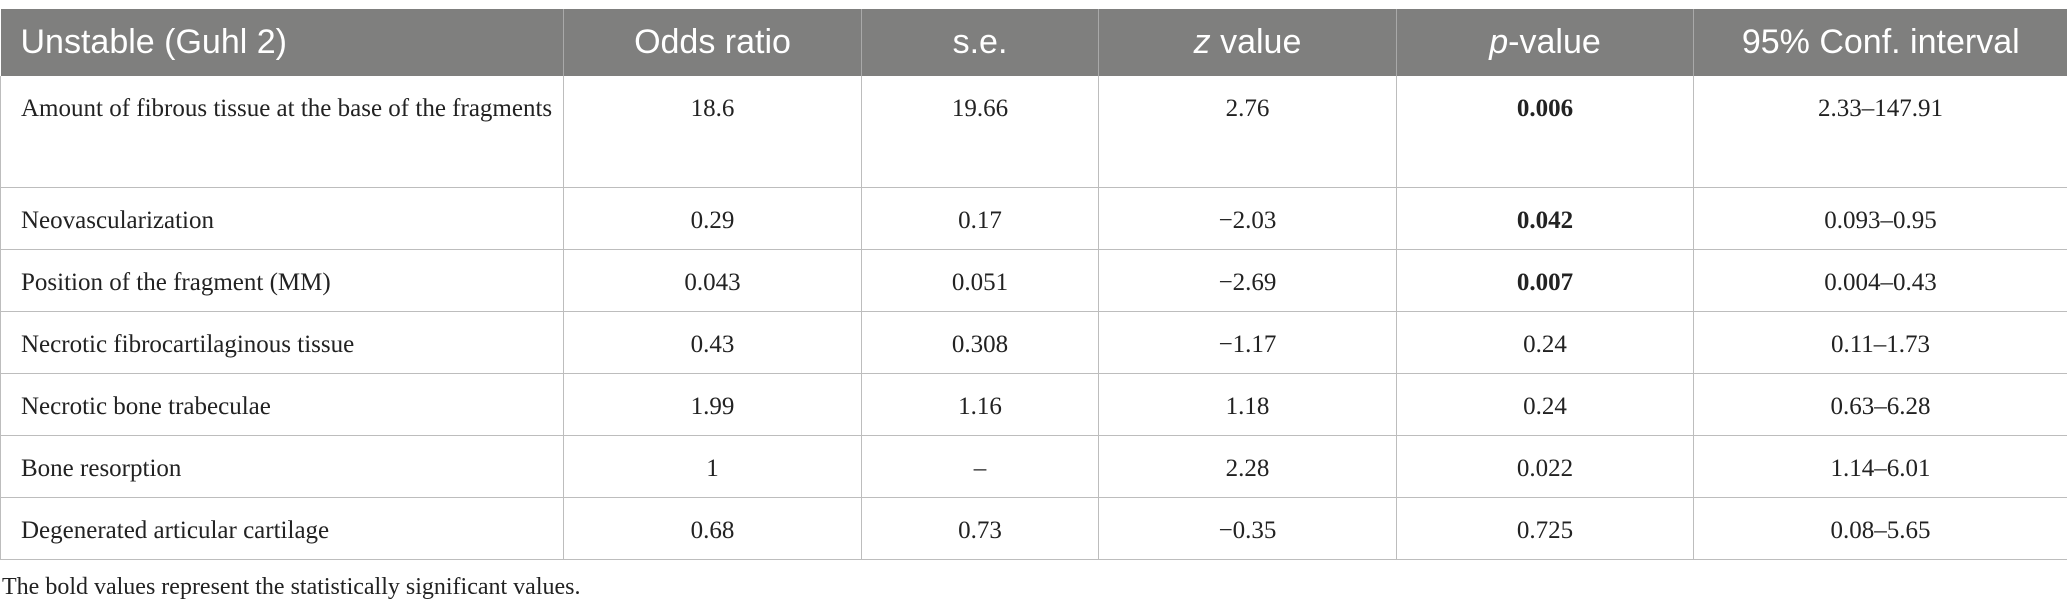  What do you see at coordinates (980, 218) in the screenshot?
I see `se-cell: 0.17` at bounding box center [980, 218].